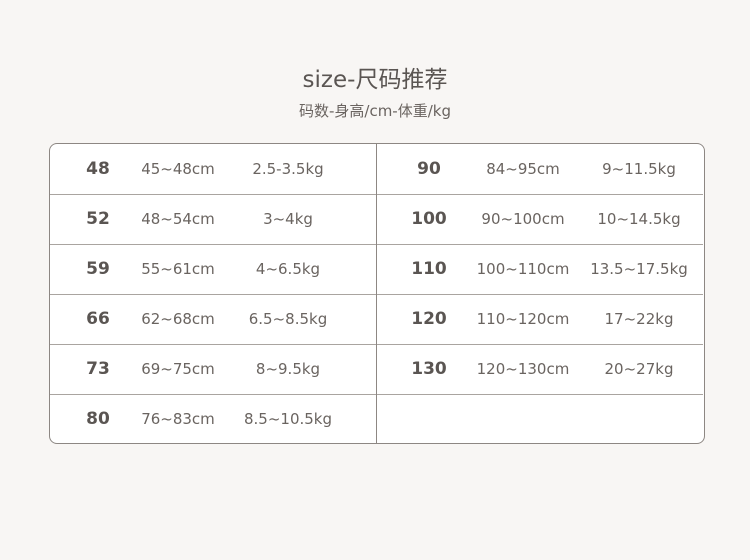 Image resolution: width=750 pixels, height=560 pixels. I want to click on height-cell: 110~120cm, so click(523, 319).